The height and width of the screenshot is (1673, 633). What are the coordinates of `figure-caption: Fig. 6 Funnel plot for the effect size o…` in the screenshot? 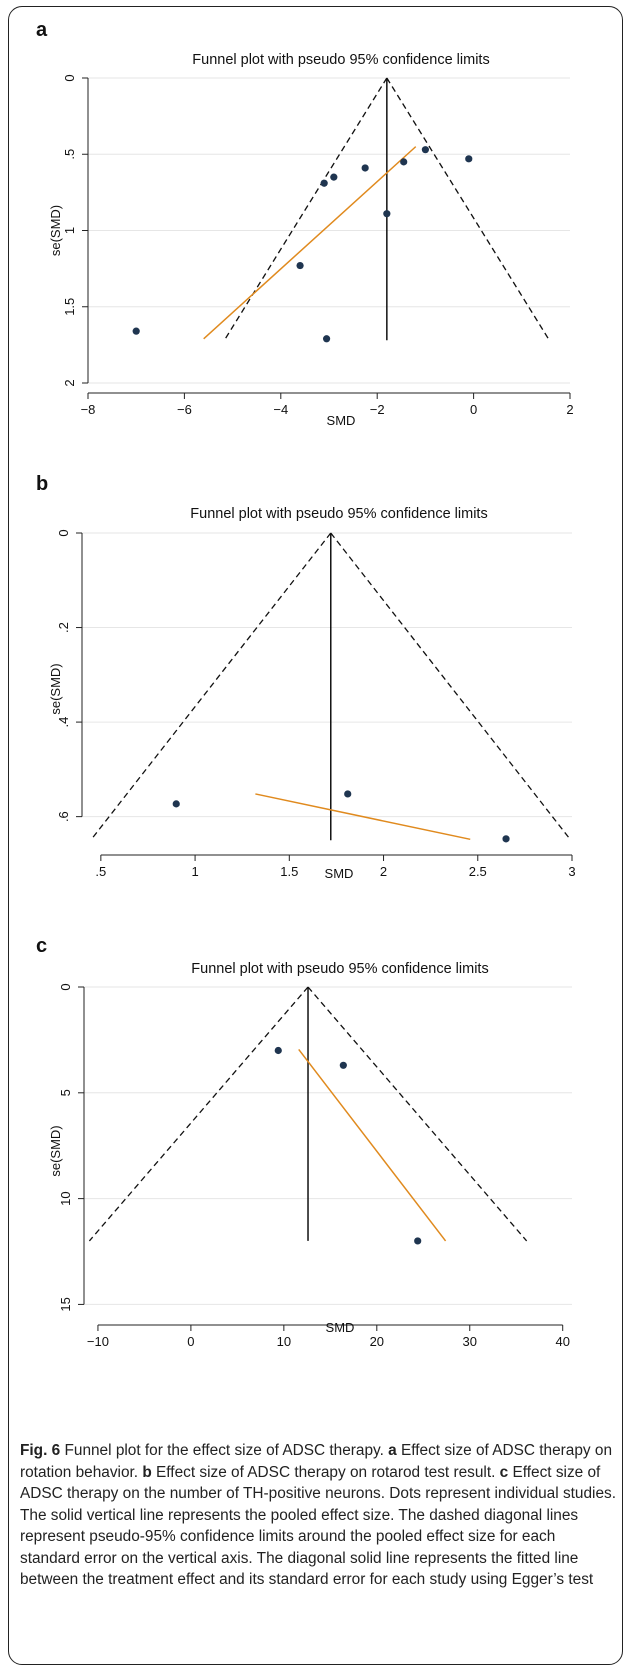 It's located at (318, 1515).